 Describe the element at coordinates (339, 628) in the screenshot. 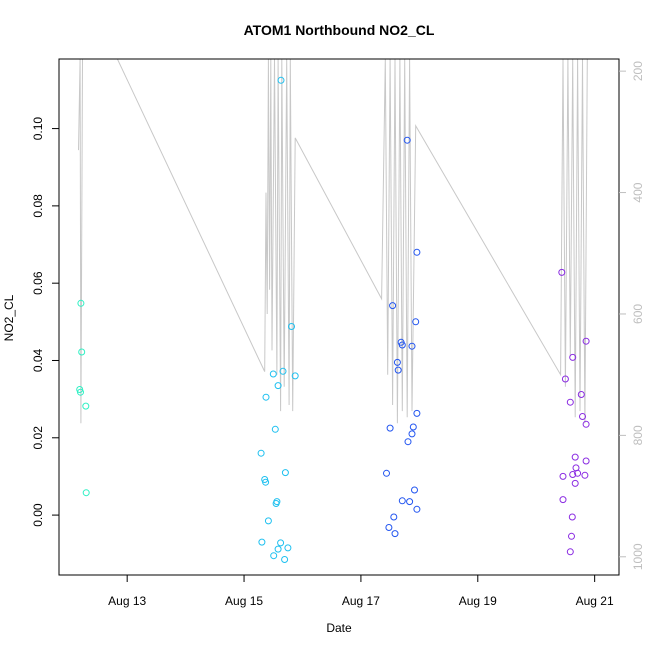

I see `x-axis-label: Date` at that location.